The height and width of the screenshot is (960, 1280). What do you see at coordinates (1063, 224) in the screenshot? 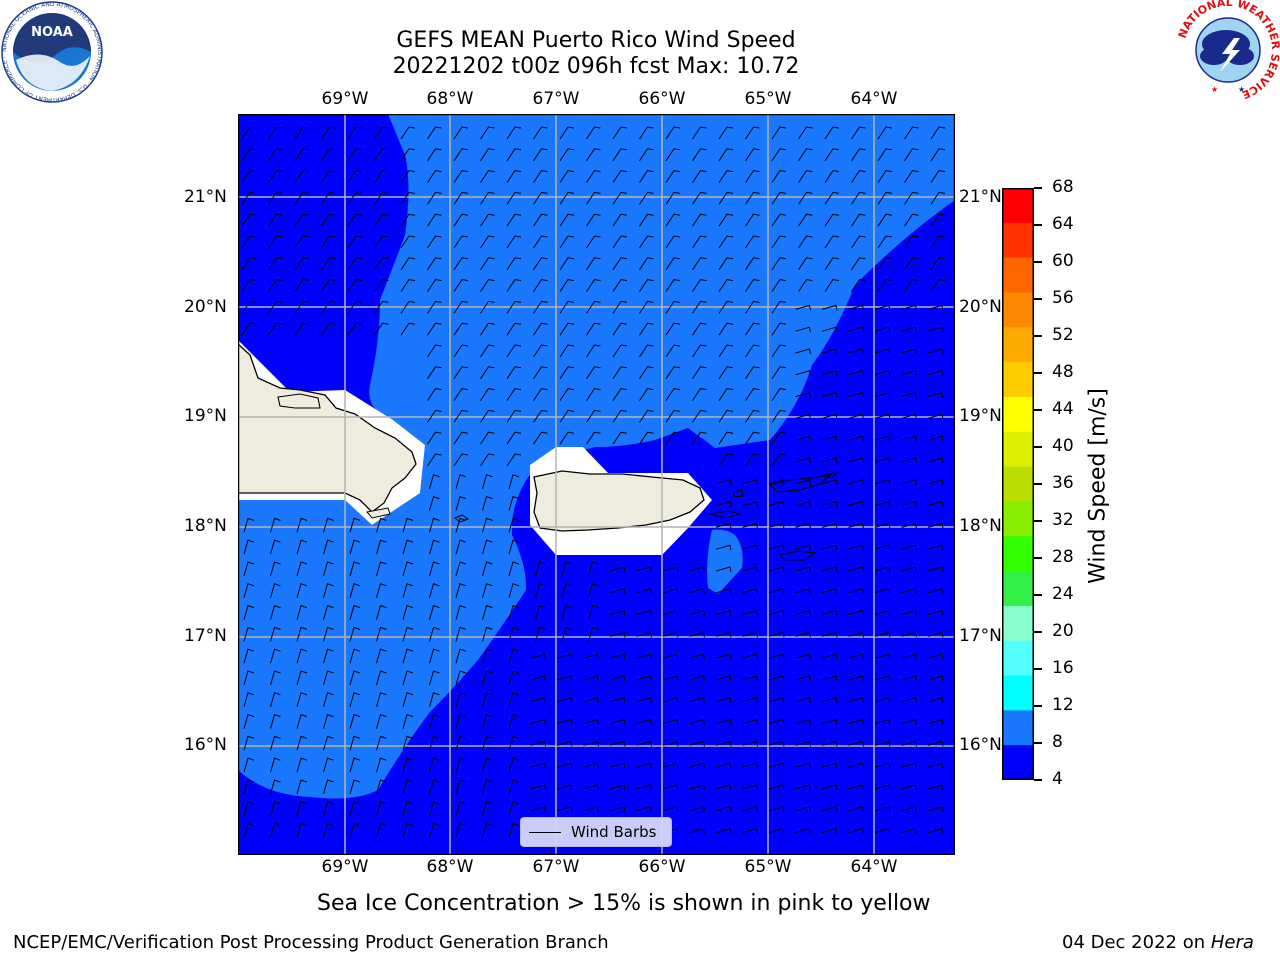
I see `colorbar-tick-label: 64` at bounding box center [1063, 224].